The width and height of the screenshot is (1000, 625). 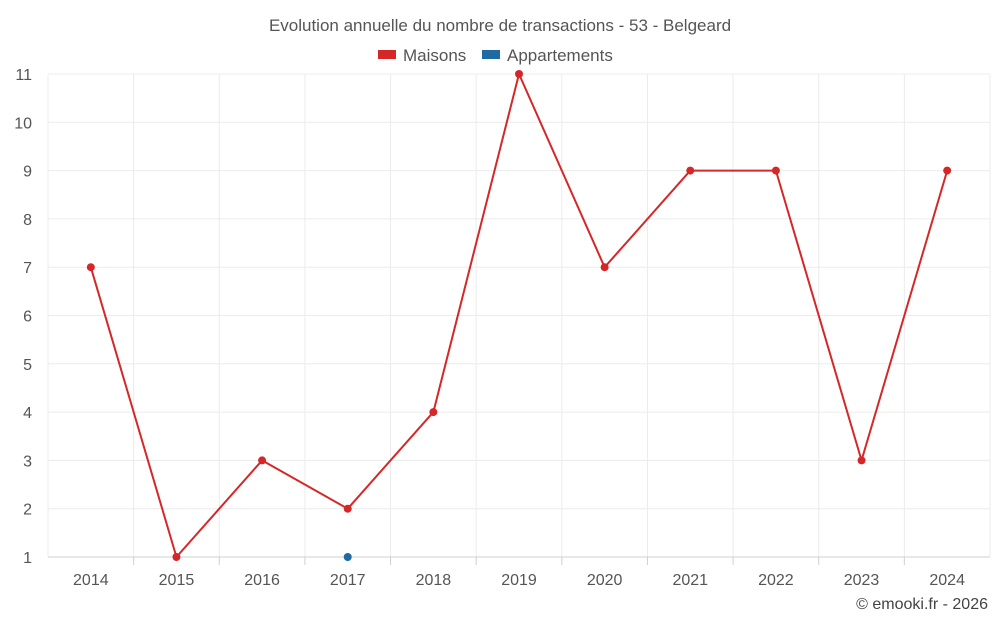 I want to click on x-tick-label: 2016, so click(x=262, y=580).